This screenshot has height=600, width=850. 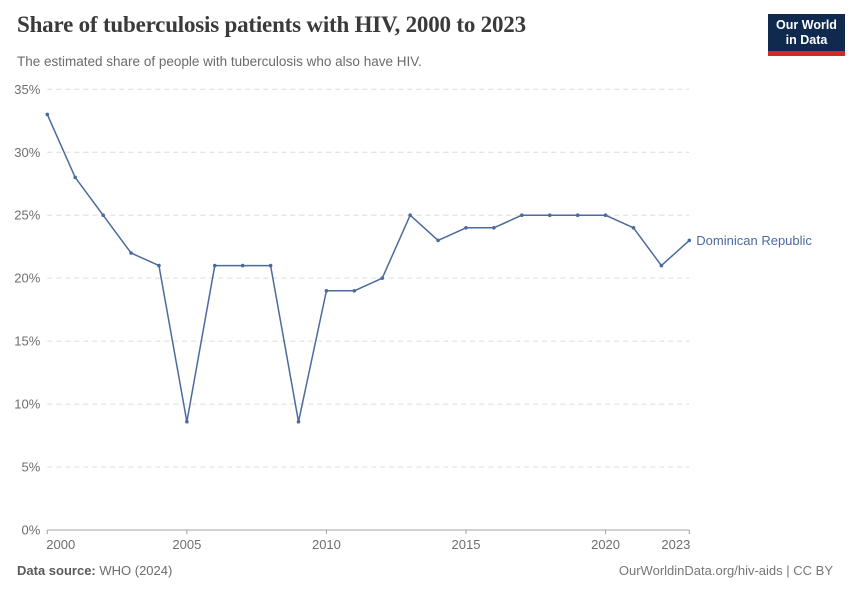 I want to click on svg-text: 0%, so click(x=31, y=530).